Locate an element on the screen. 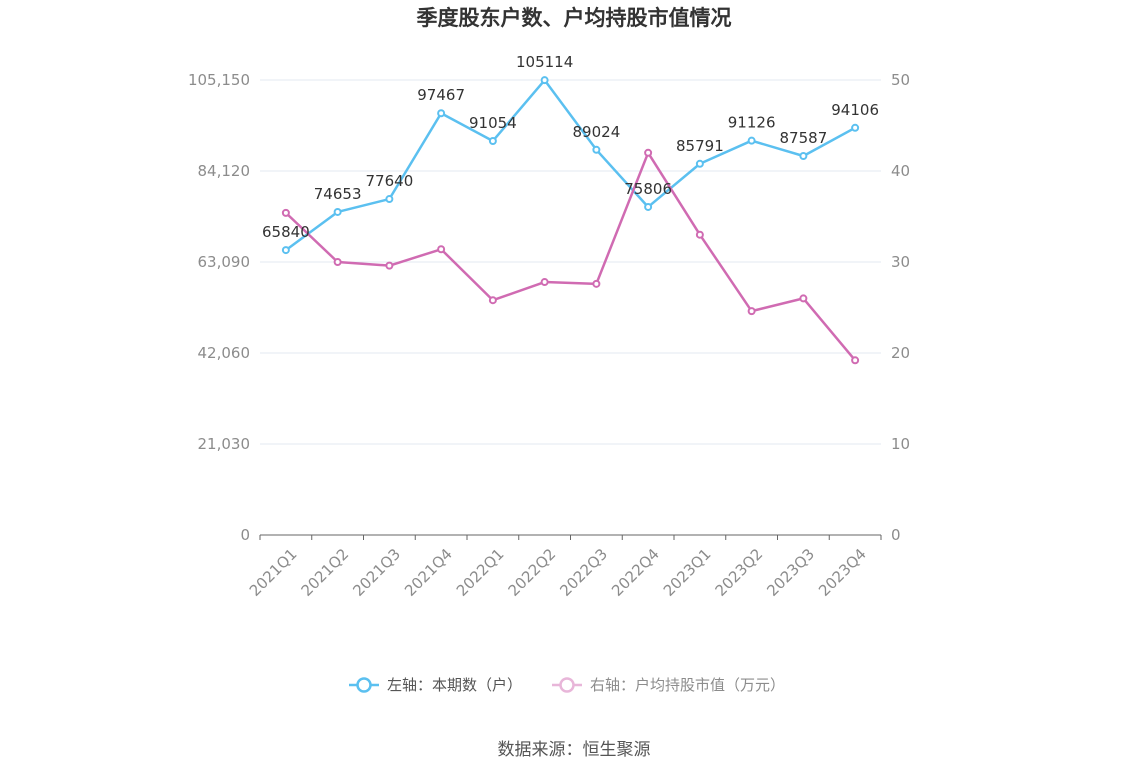  x-tick-label: 2022Q1 is located at coordinates (480, 572).